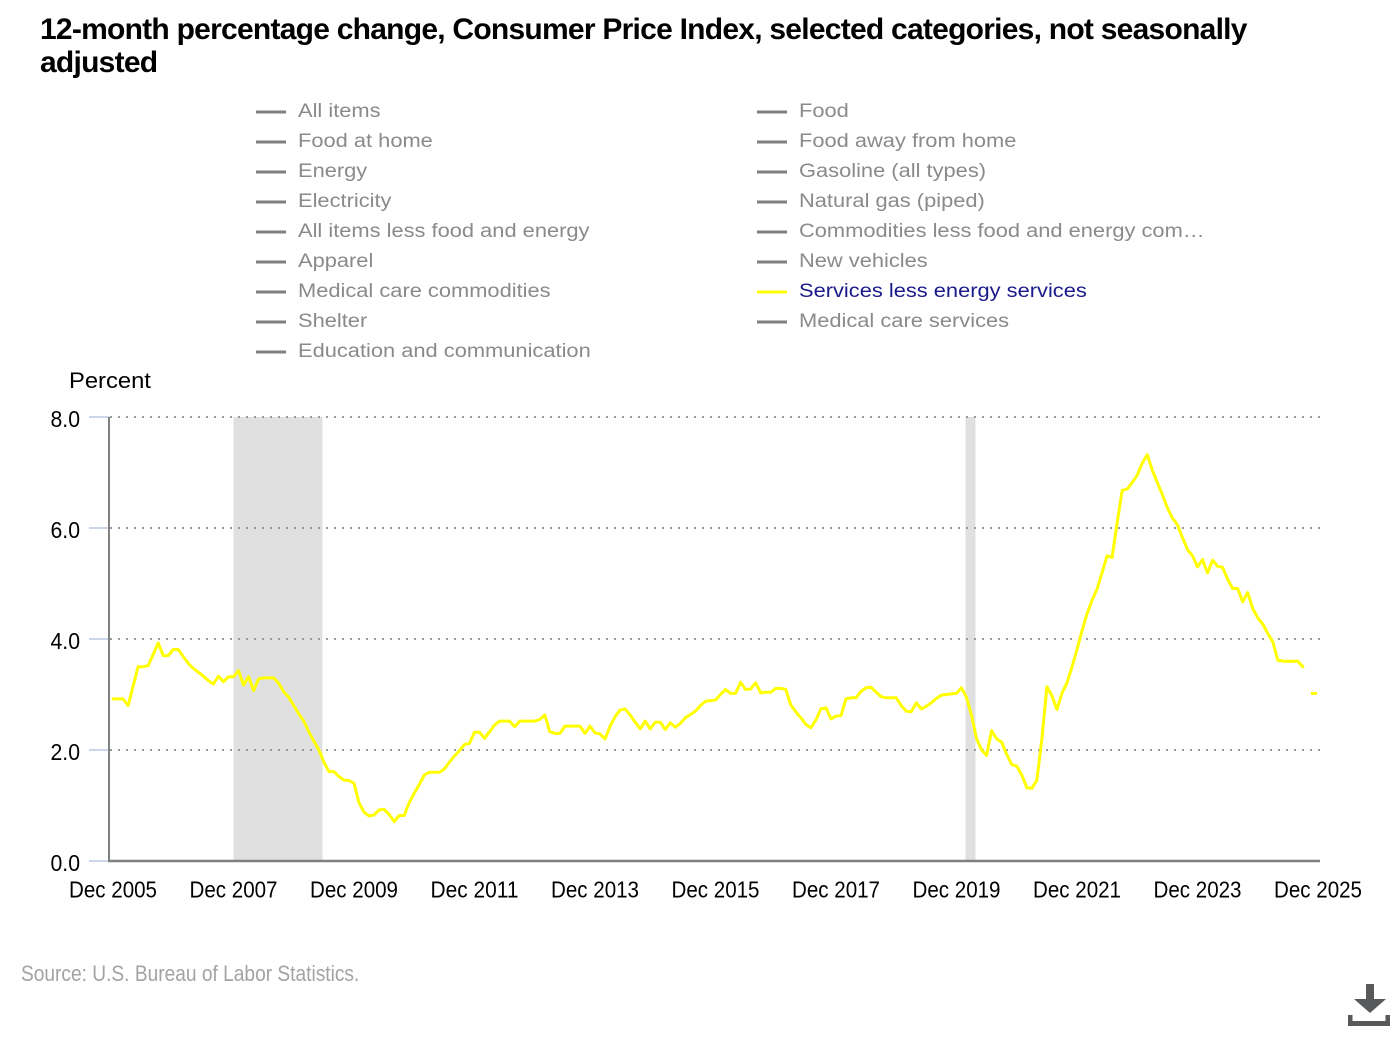 Image resolution: width=1400 pixels, height=1040 pixels. What do you see at coordinates (66, 530) in the screenshot?
I see `svg-text: 6.0` at bounding box center [66, 530].